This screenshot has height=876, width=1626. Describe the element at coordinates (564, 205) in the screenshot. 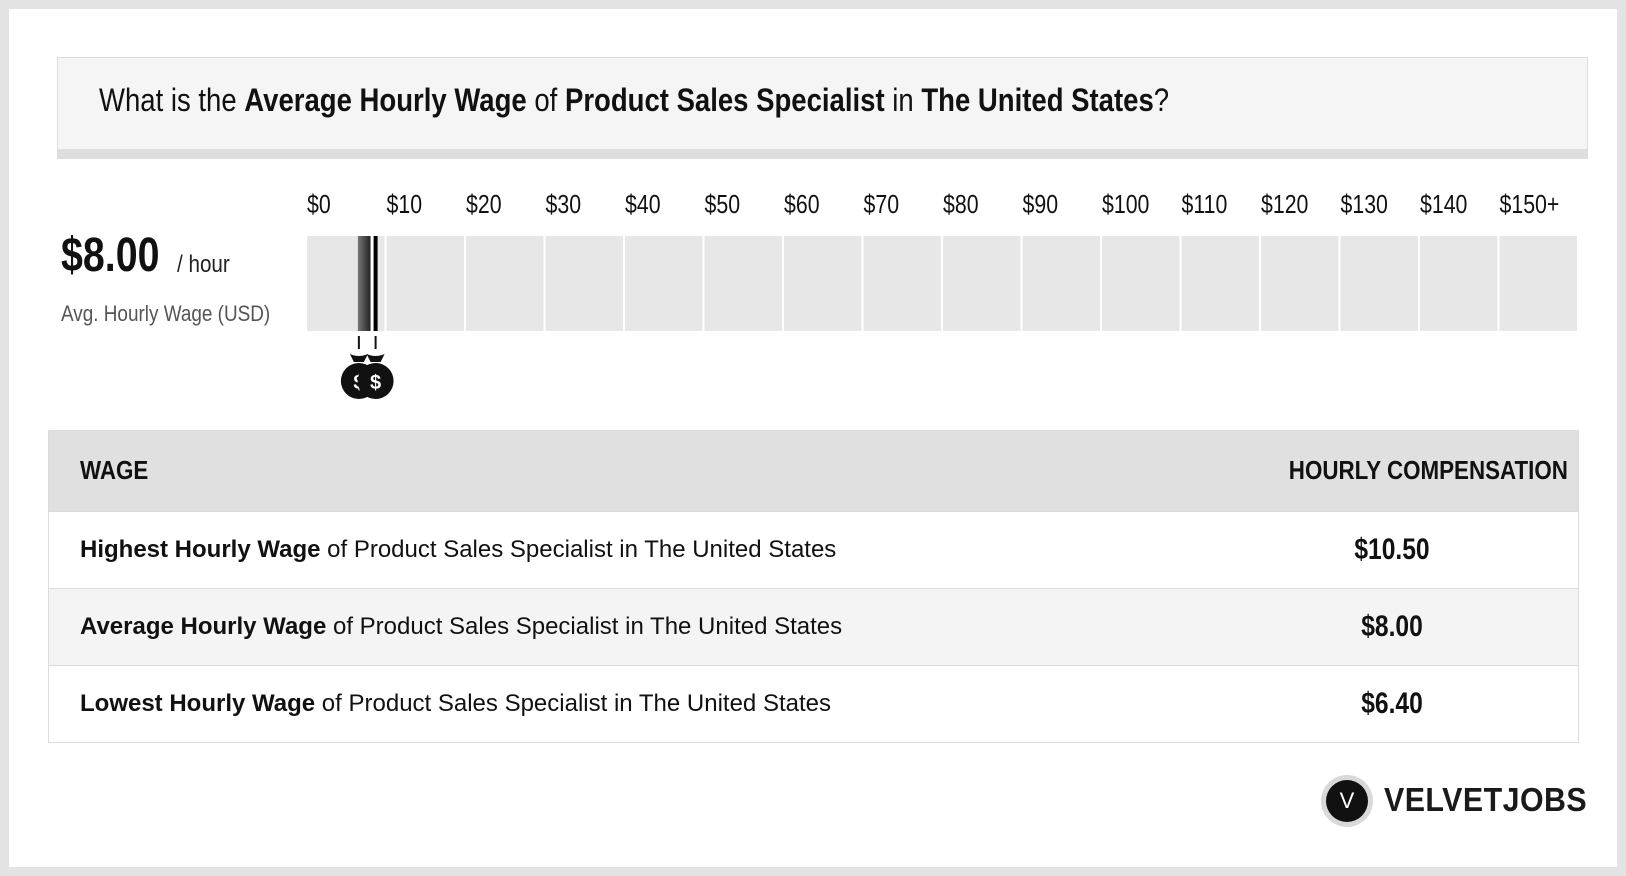

I see `tick-label: $30` at that location.